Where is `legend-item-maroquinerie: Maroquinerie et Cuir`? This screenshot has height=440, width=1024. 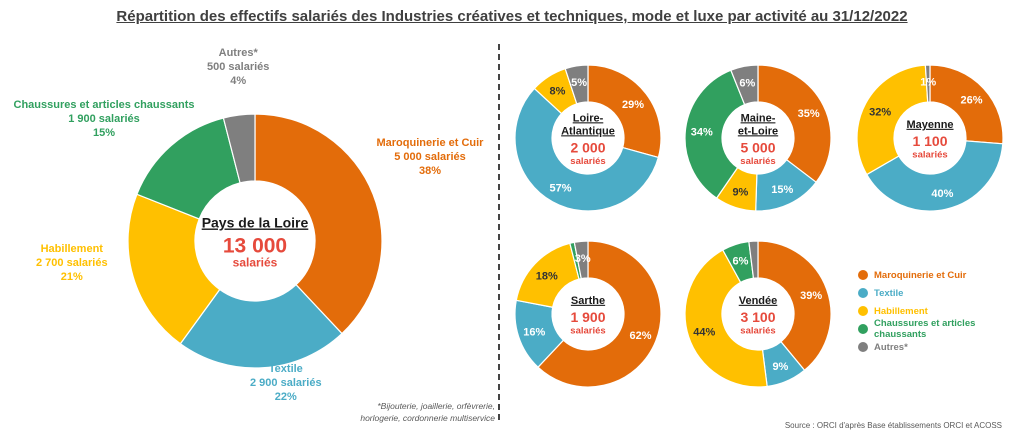
legend-item-maroquinerie: Maroquinerie et Cuir is located at coordinates (941, 275).